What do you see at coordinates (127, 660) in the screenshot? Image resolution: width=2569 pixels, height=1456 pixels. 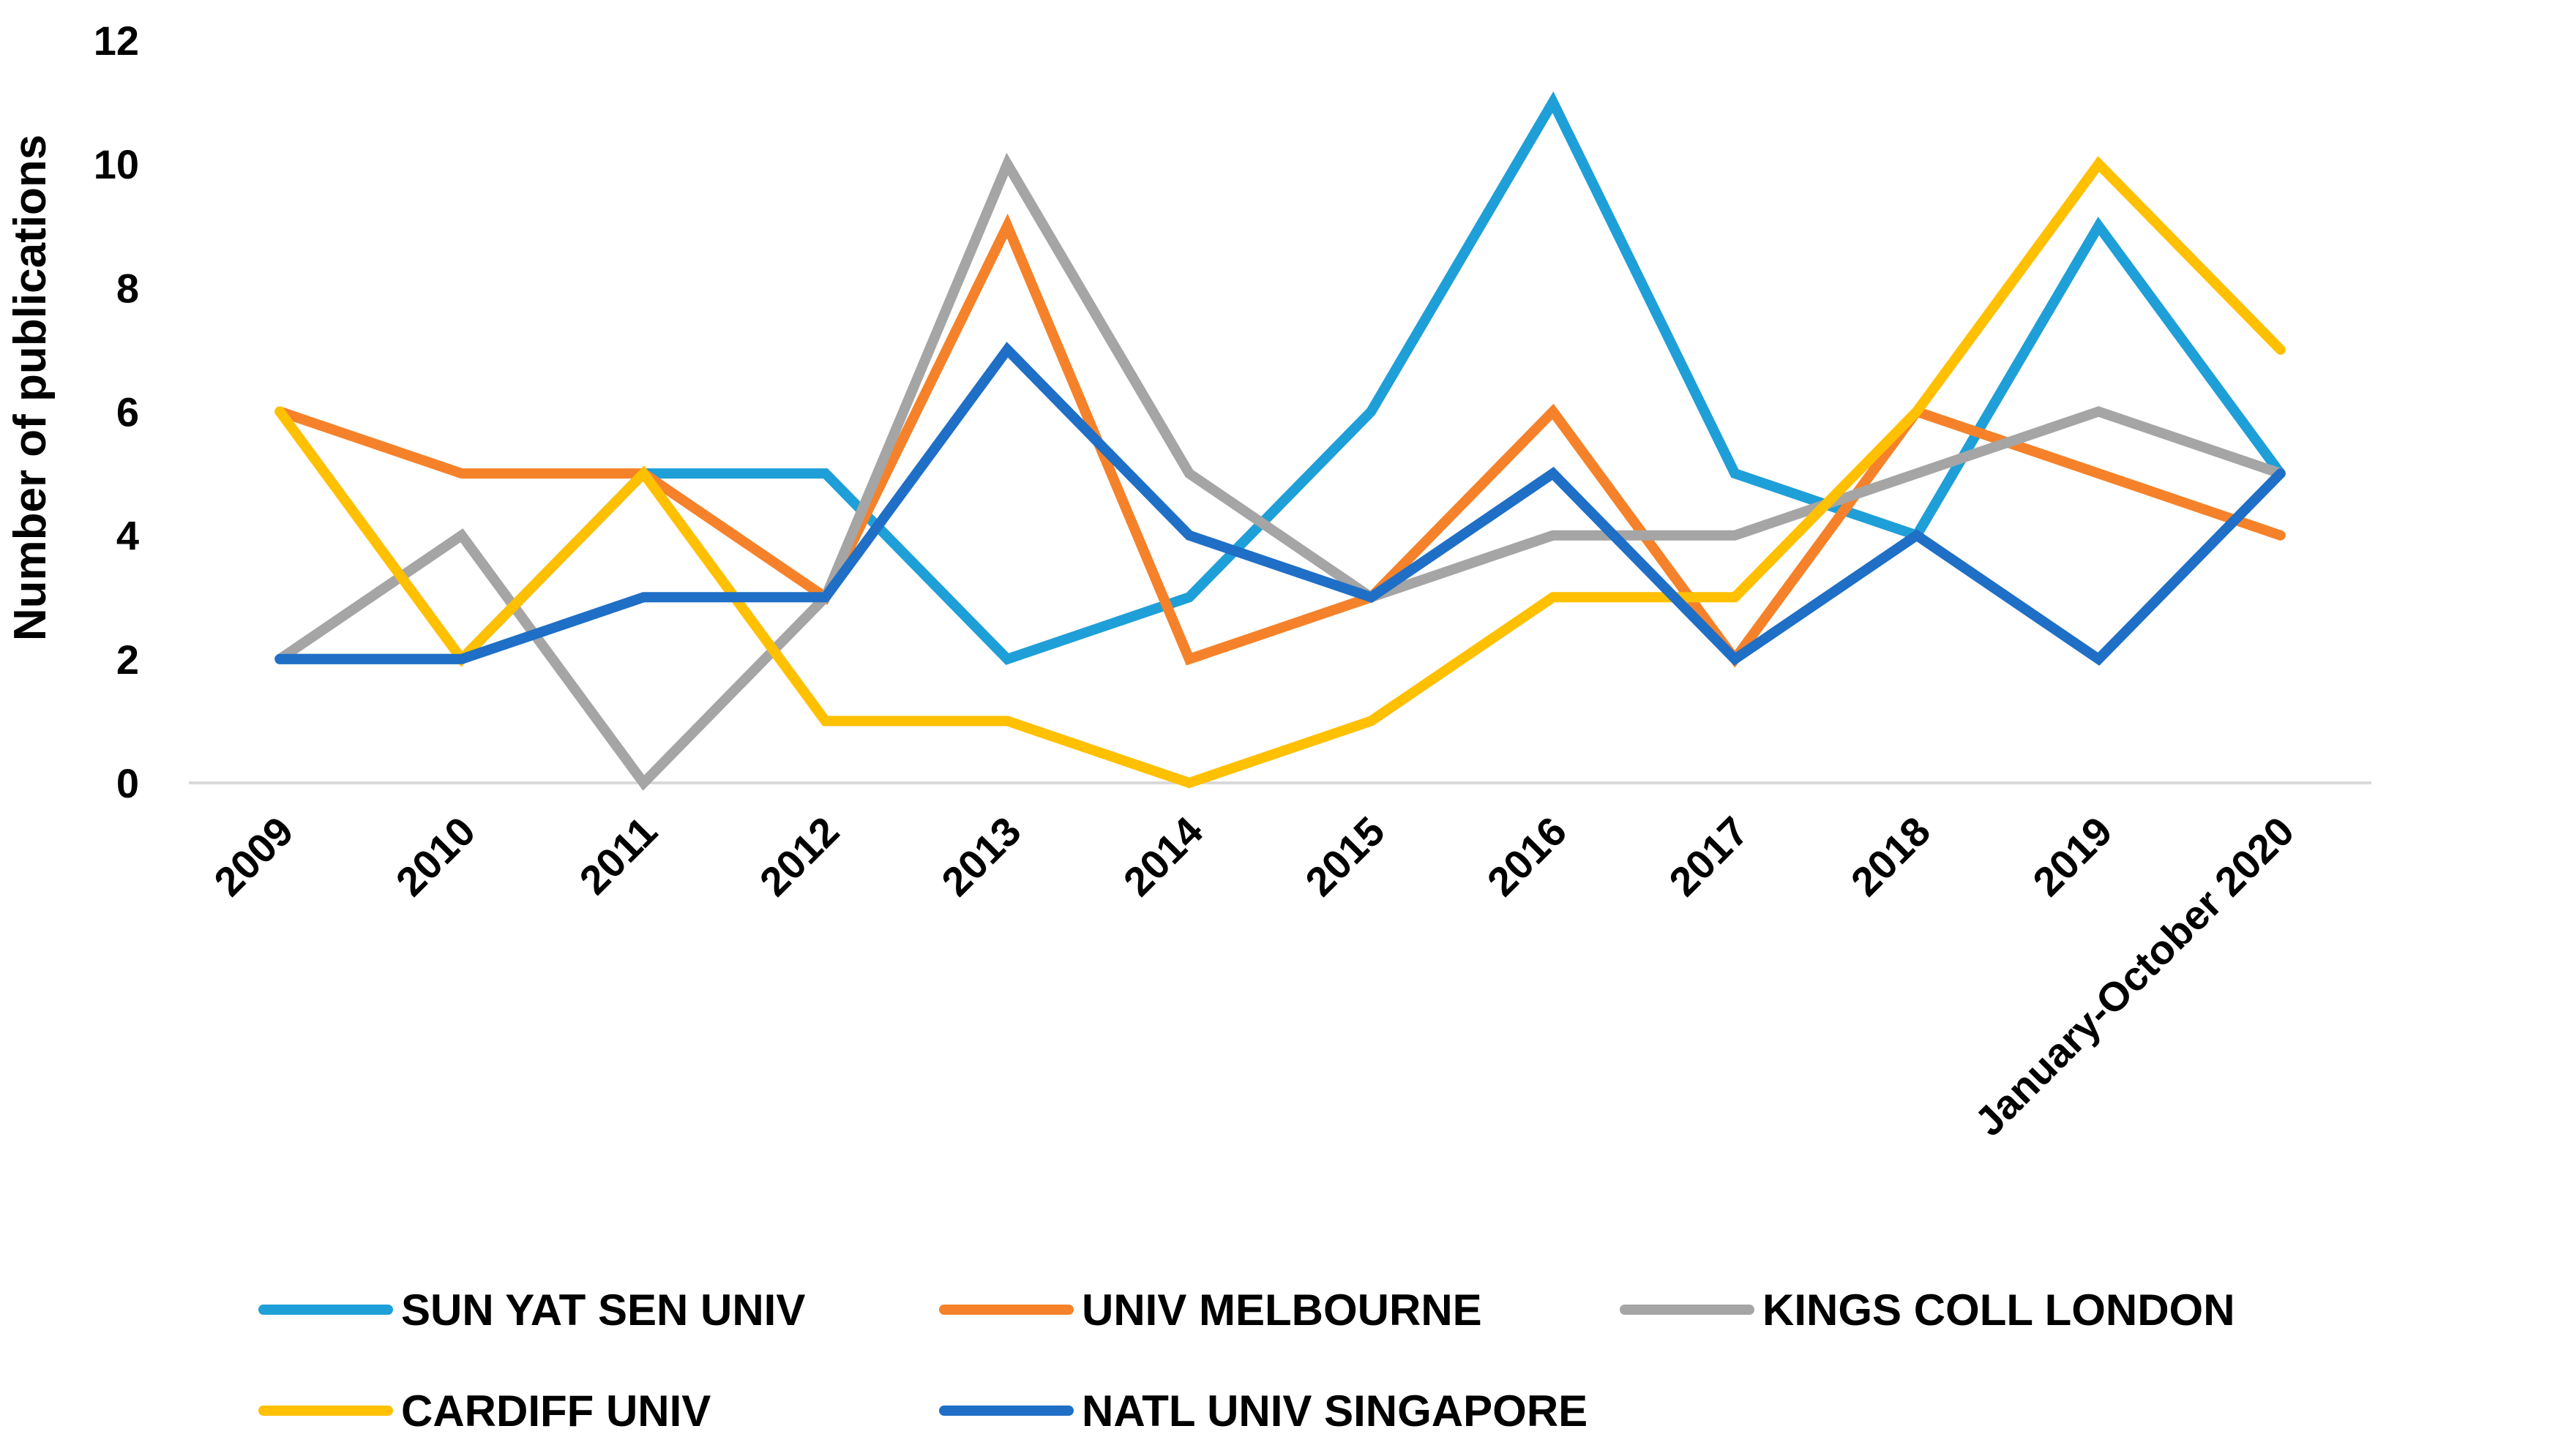 I see `y-tick-label: 2` at bounding box center [127, 660].